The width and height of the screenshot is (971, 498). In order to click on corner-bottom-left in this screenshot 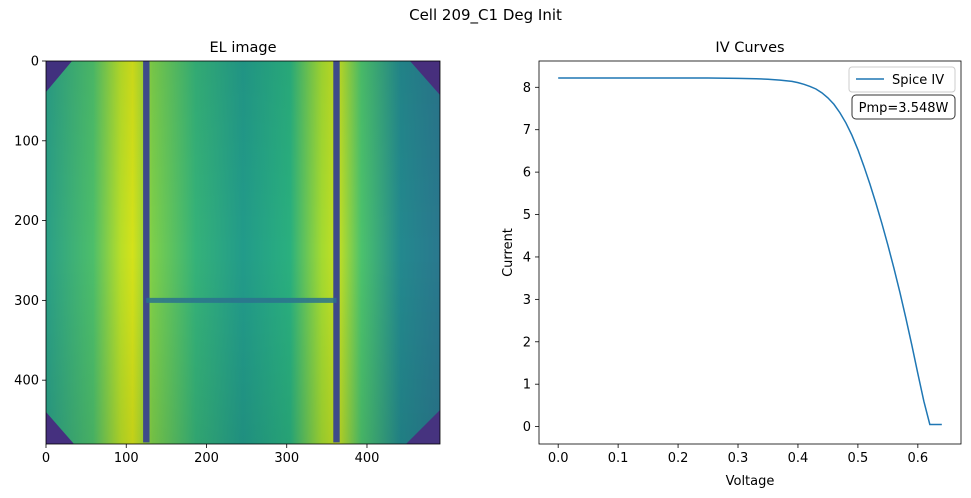, I will do `click(60, 428)`.